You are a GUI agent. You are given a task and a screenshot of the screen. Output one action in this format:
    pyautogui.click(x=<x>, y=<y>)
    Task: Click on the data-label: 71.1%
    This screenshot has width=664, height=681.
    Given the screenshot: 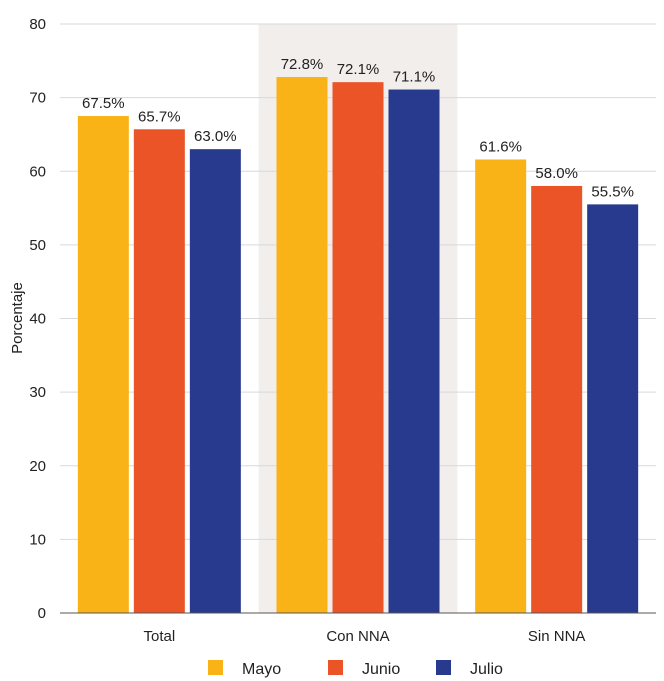 What is the action you would take?
    pyautogui.click(x=414, y=77)
    